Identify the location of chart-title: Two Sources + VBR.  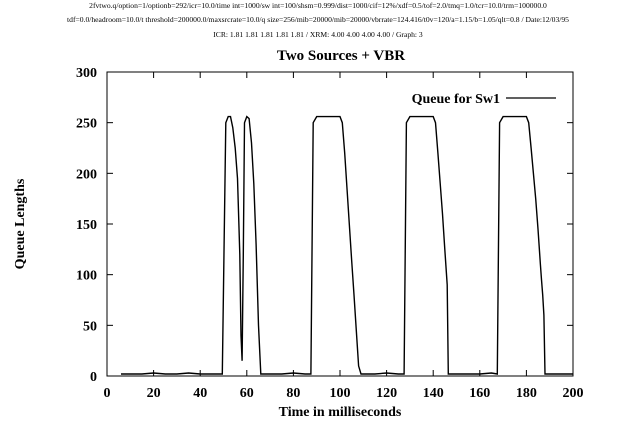
(341, 56).